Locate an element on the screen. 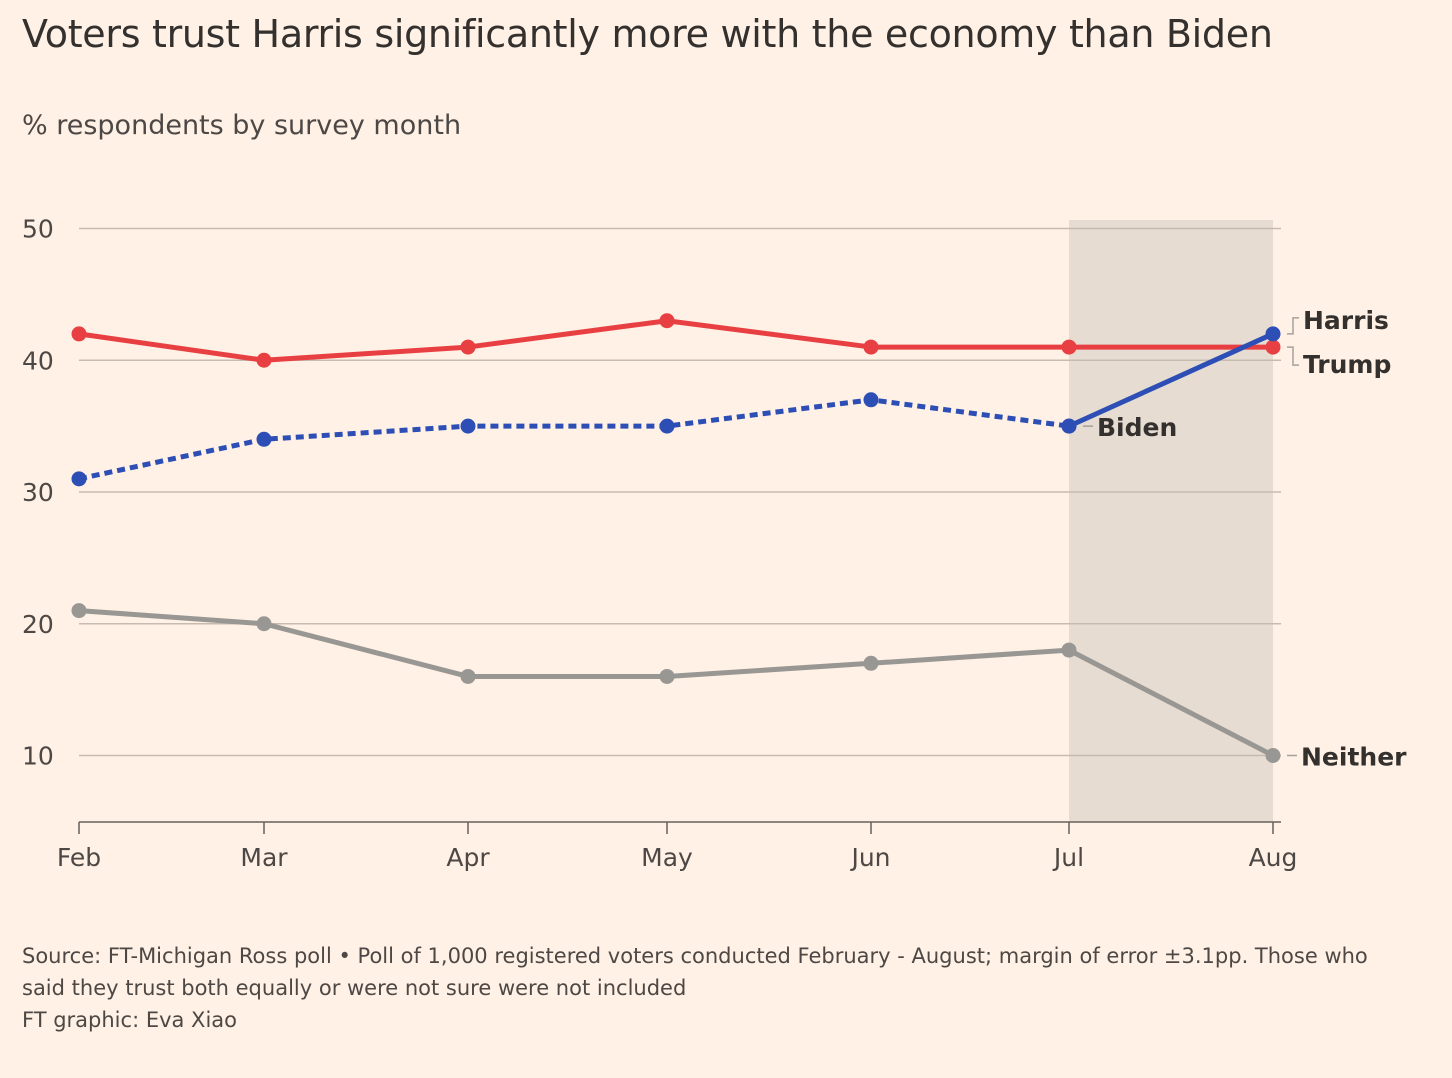 The image size is (1452, 1078). x-tick-label: Mar is located at coordinates (264, 857).